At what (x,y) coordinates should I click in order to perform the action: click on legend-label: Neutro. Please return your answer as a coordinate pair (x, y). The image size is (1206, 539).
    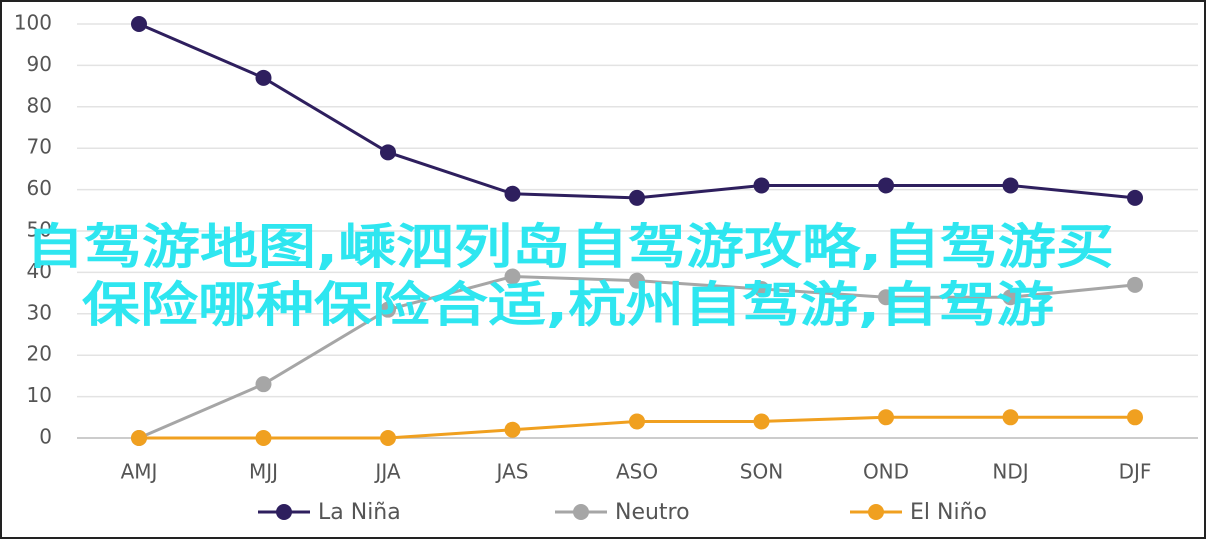
    Looking at the image, I should click on (652, 512).